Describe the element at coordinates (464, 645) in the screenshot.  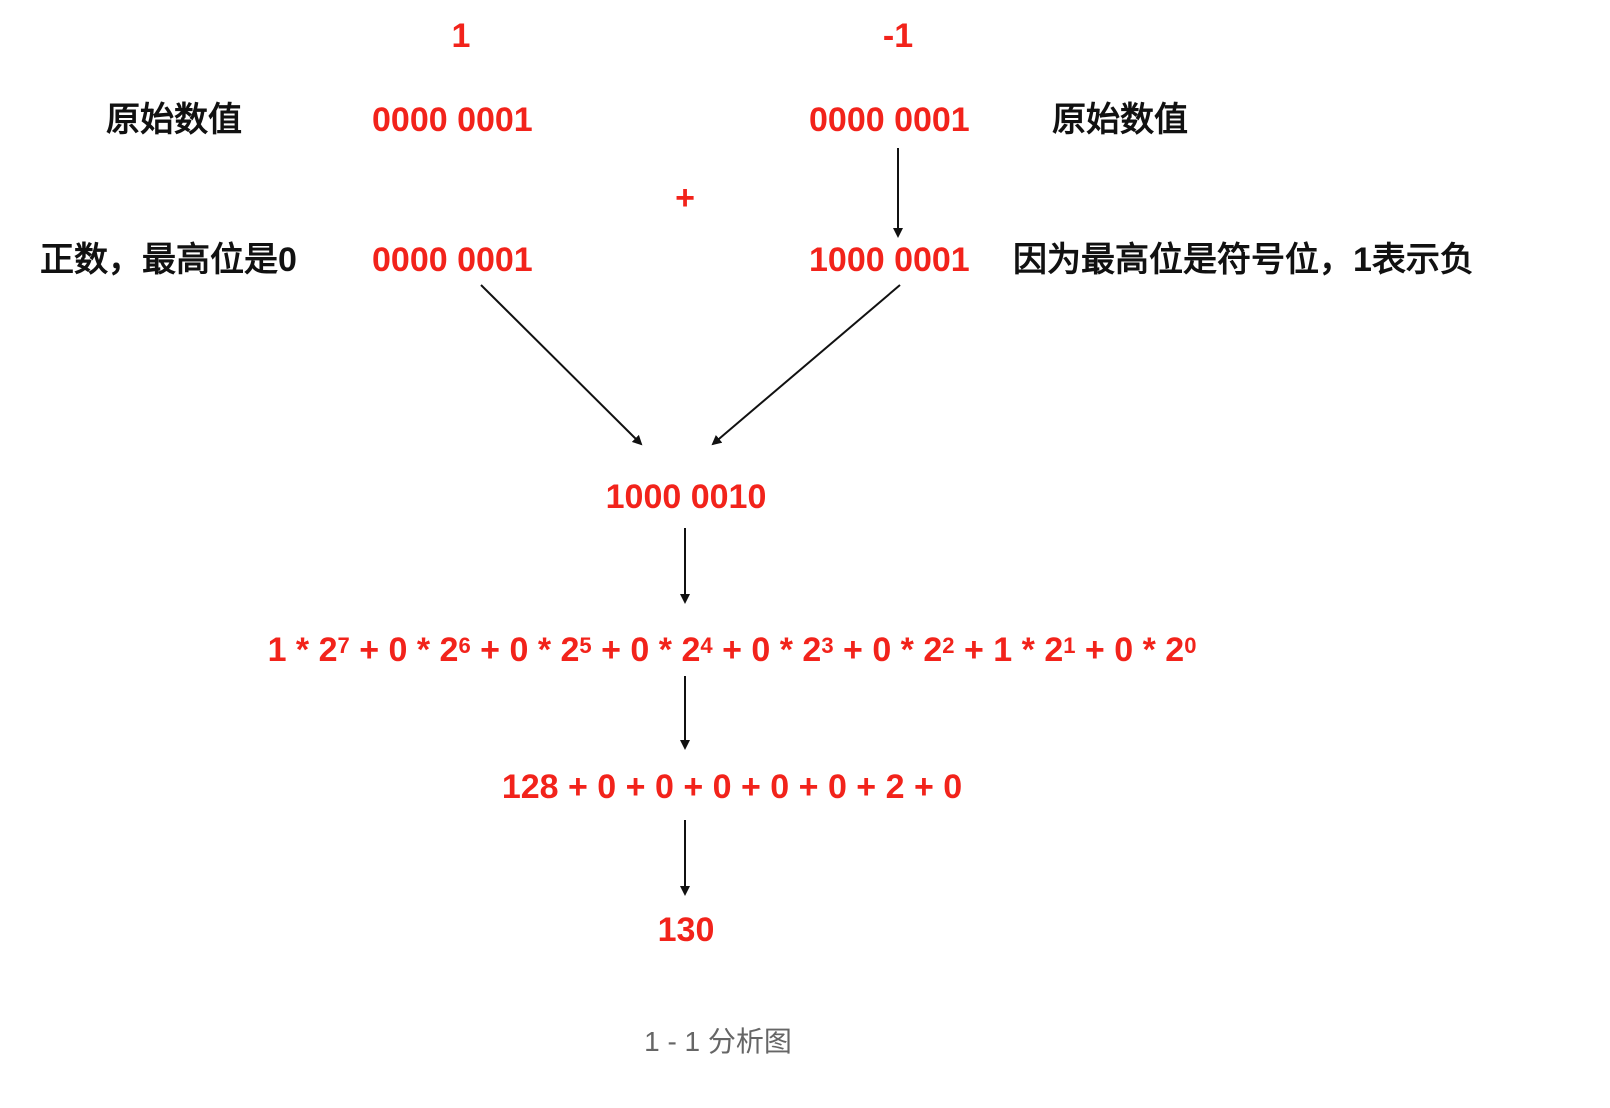
I see `exponent: 6` at that location.